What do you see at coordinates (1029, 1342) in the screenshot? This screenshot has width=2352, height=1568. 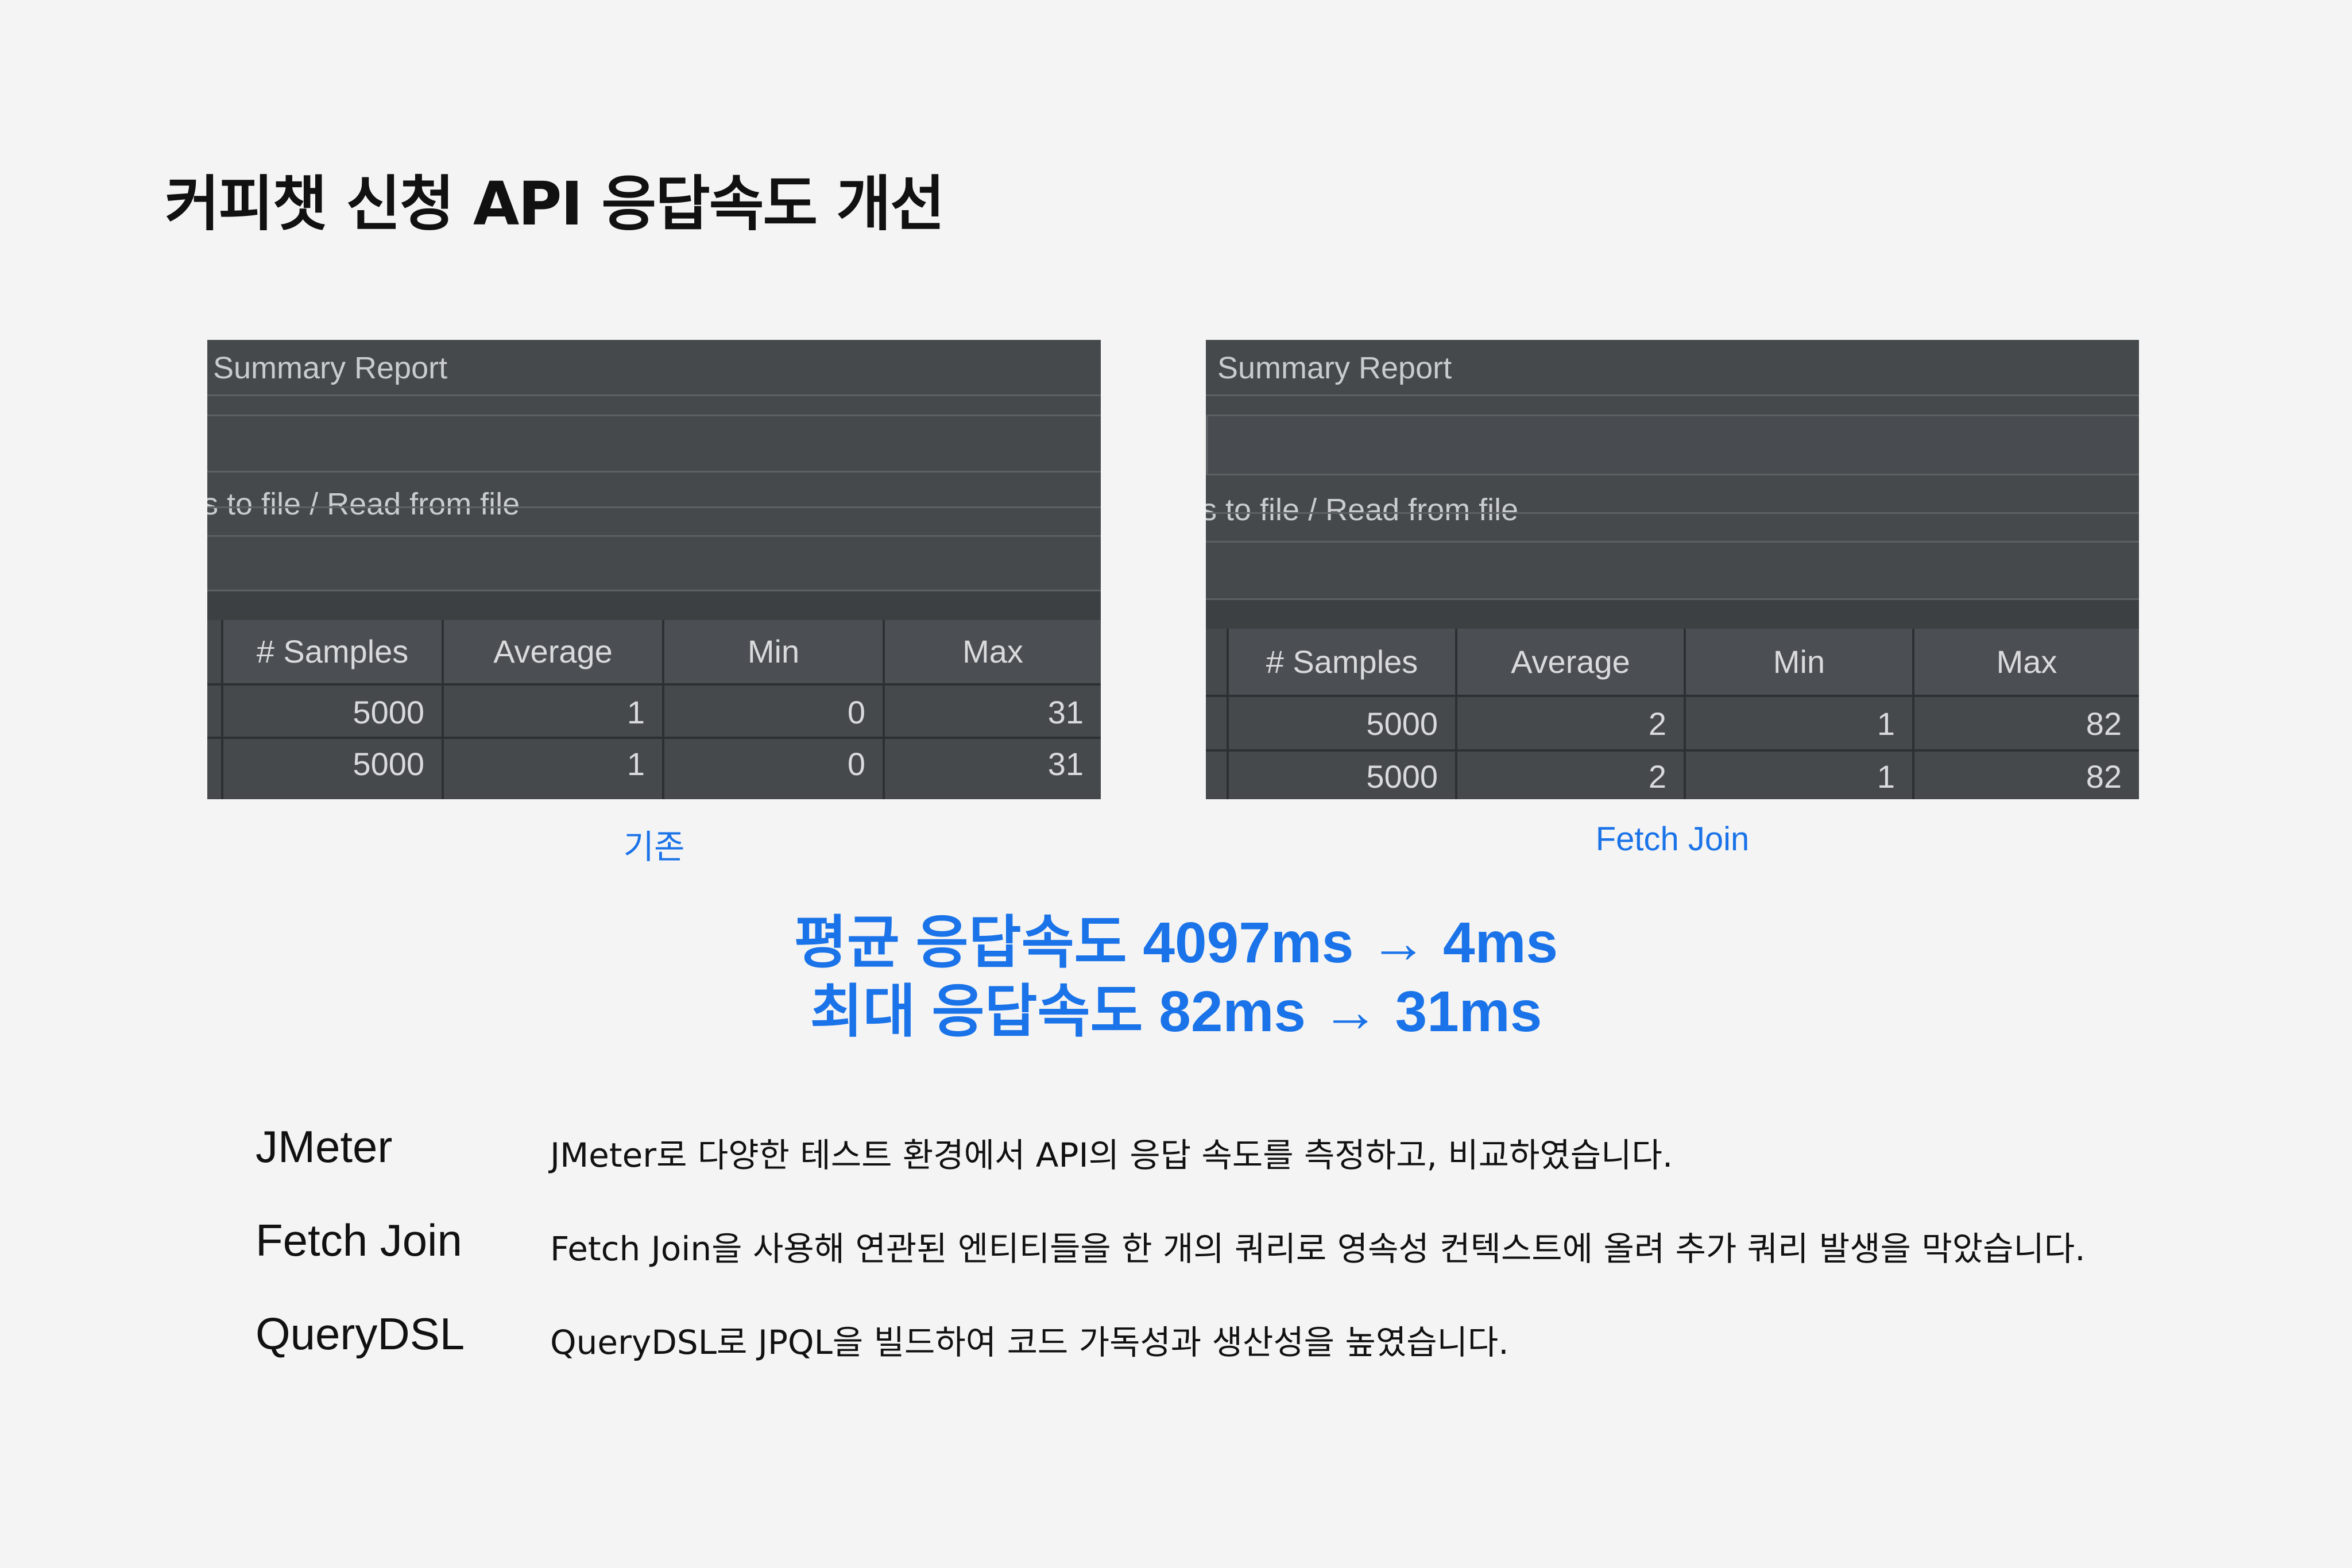 I see `feature-desc-querydsl: QueryDSL로 JPQL을 빌드하여 코드 가독성과 생산성을 높였습니다.` at bounding box center [1029, 1342].